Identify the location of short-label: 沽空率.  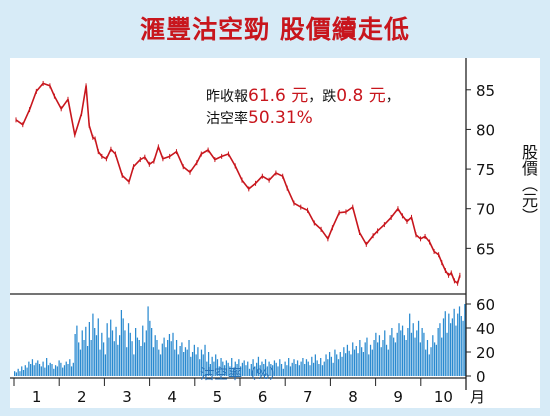
(227, 119).